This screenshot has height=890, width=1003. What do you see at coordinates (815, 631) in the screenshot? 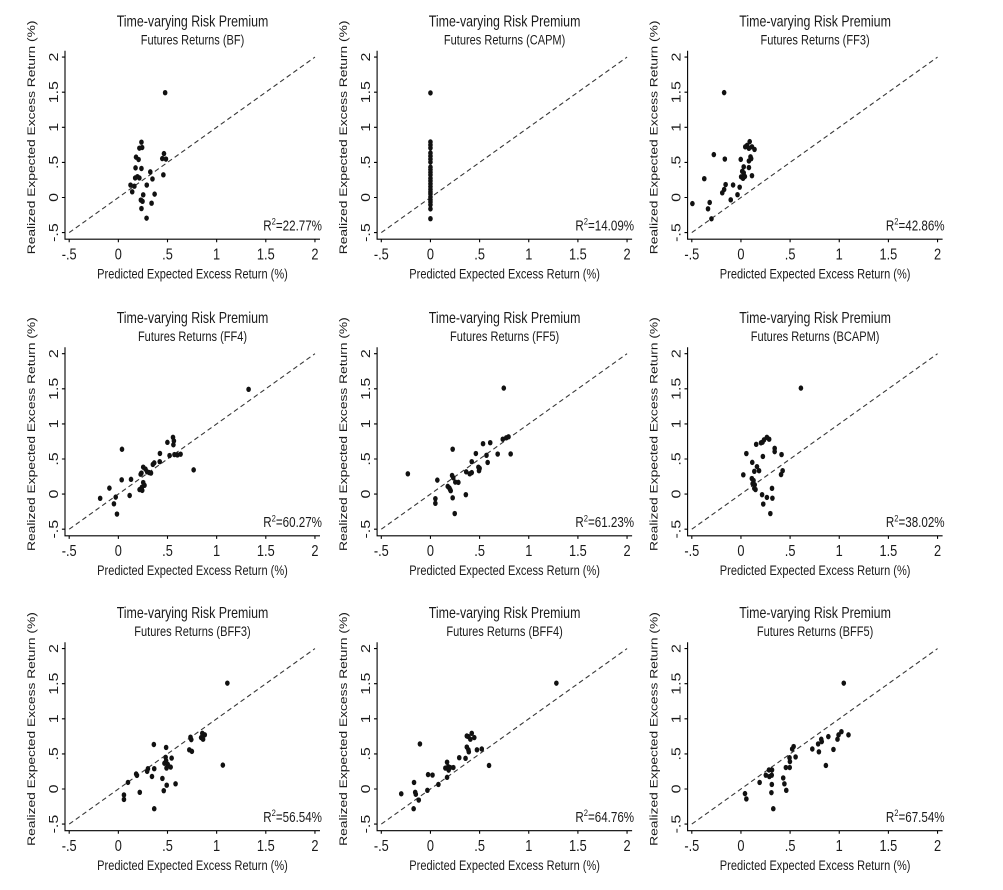
I see `svg-text: Futures Returns (BFF5)` at bounding box center [815, 631].